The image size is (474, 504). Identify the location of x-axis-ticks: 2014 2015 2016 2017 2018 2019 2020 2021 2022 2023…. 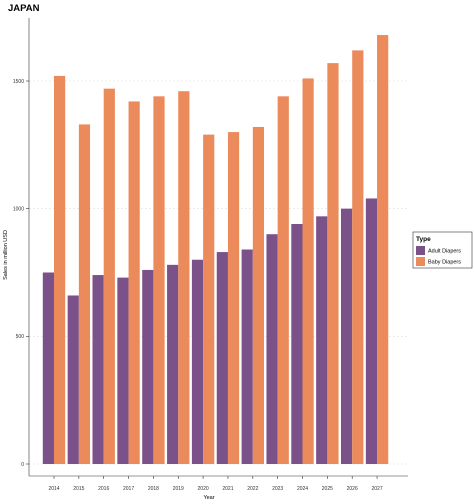
(215, 484).